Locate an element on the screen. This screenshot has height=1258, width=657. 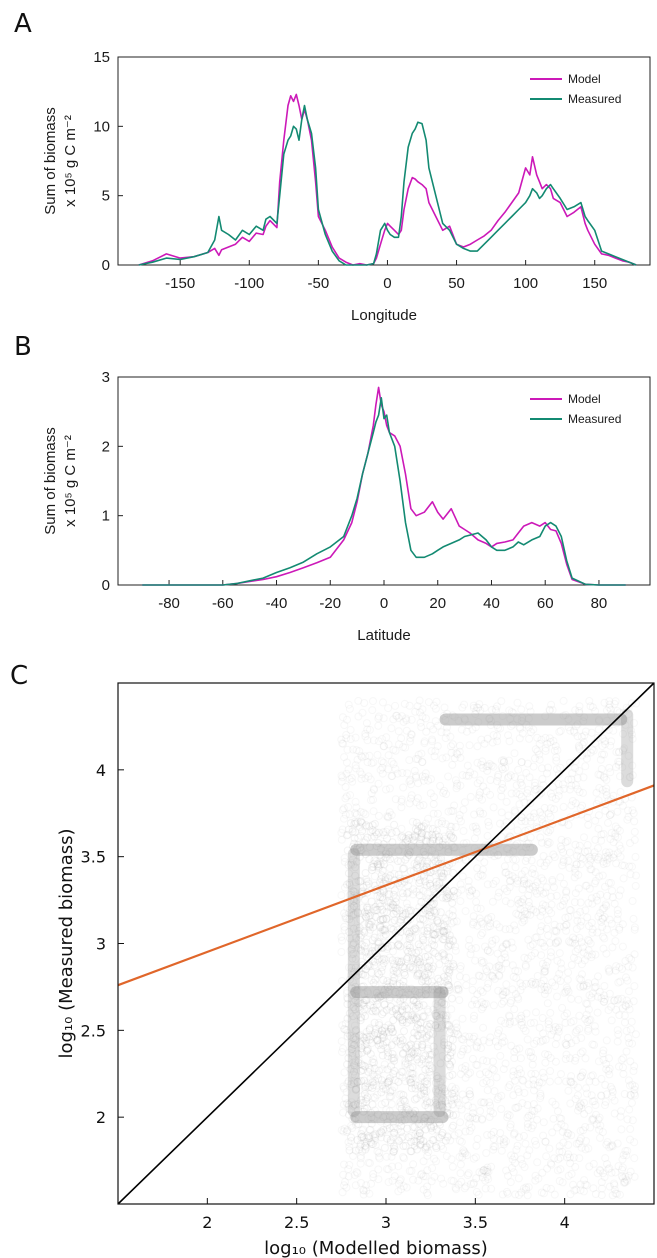
x-tick-label: -100 is located at coordinates (249, 283).